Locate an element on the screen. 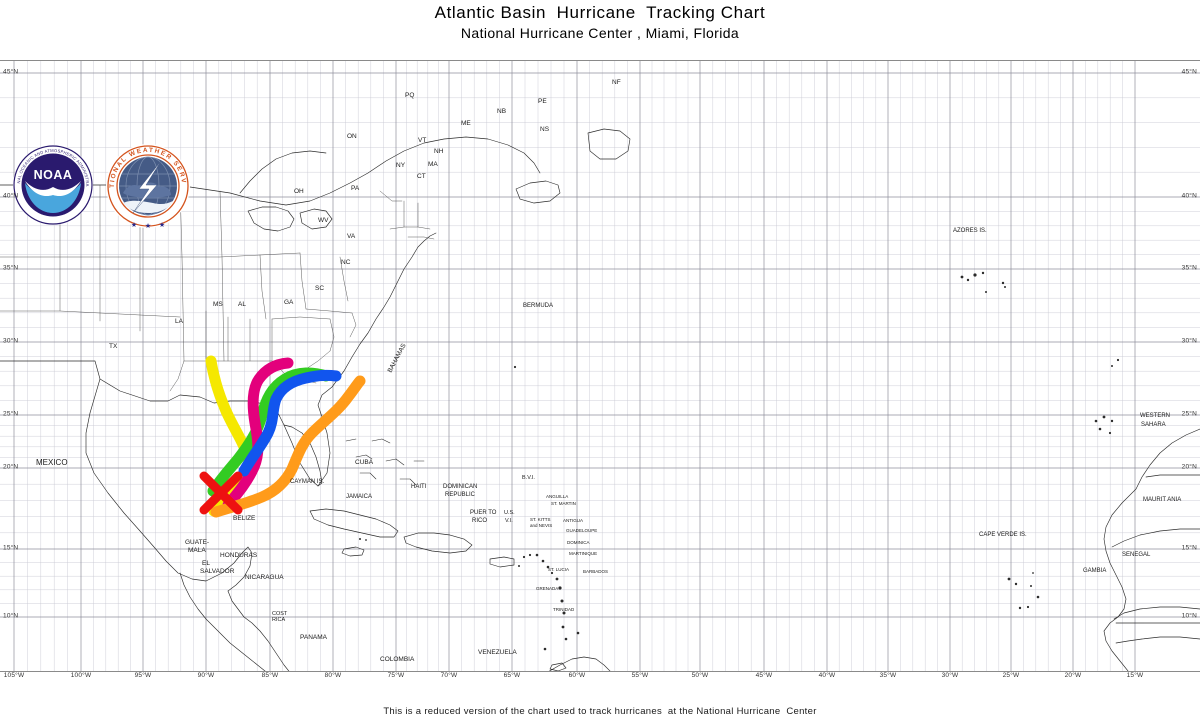  longitude-tick-label: 65°W is located at coordinates (512, 675).